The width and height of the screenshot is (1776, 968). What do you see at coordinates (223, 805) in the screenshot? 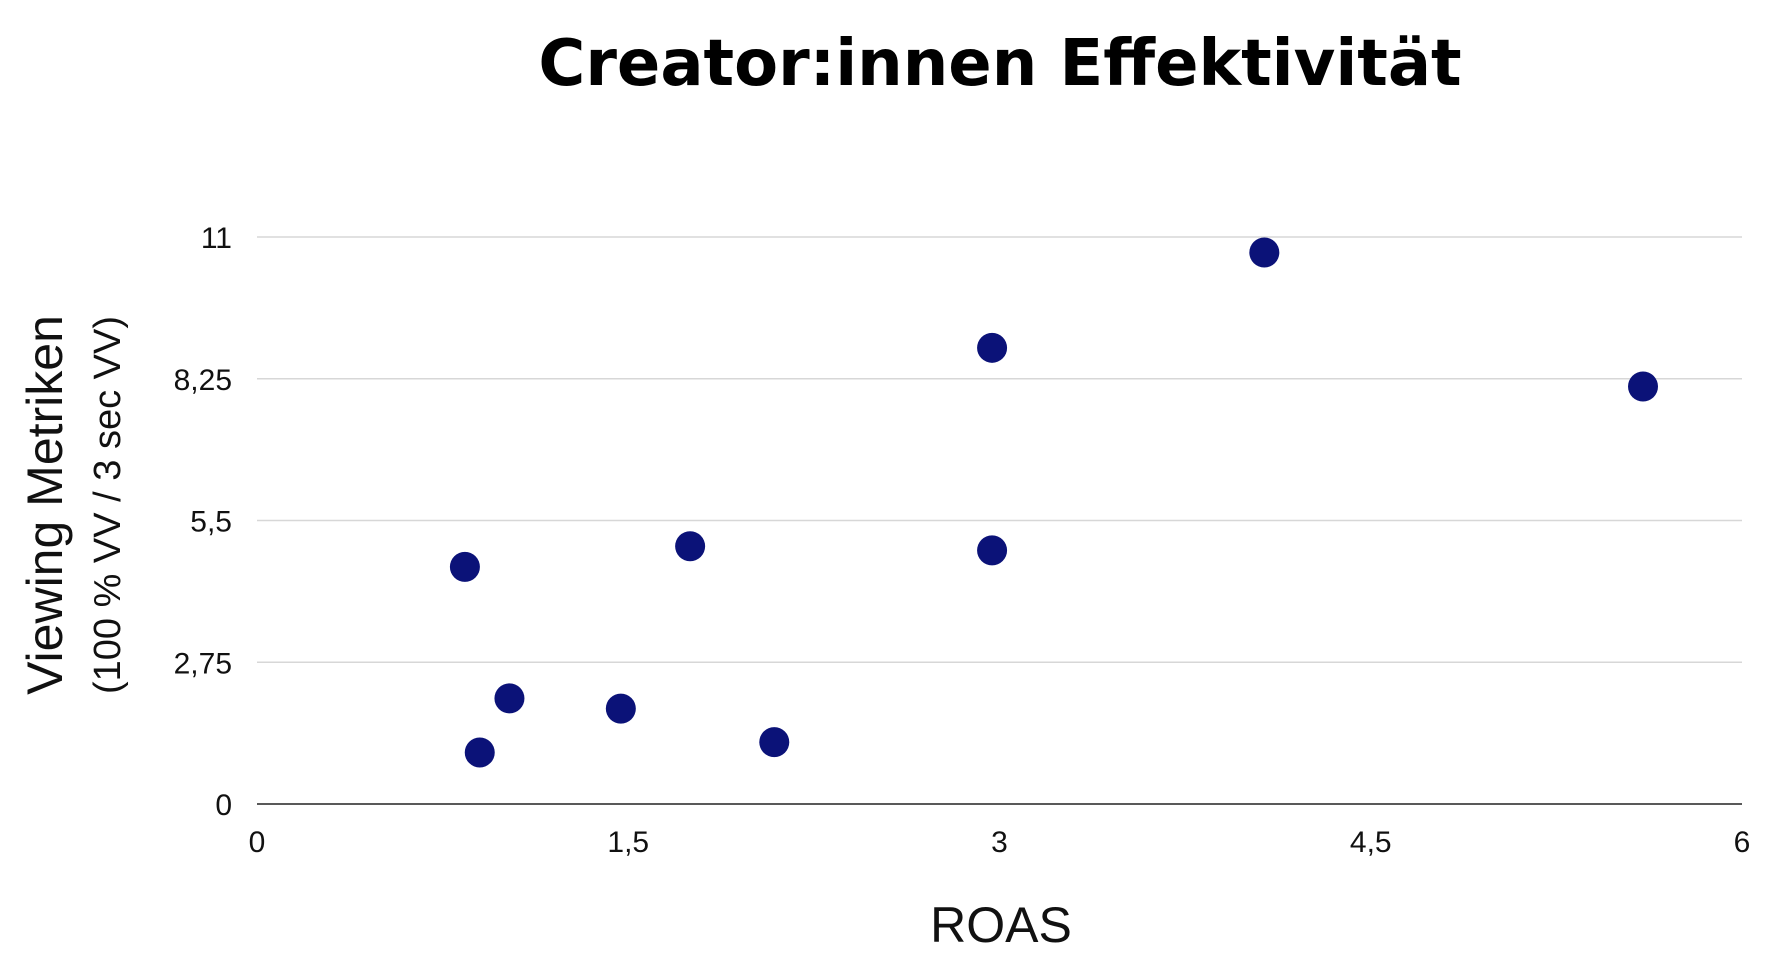
I see `y-tick-label: 0` at bounding box center [223, 805].